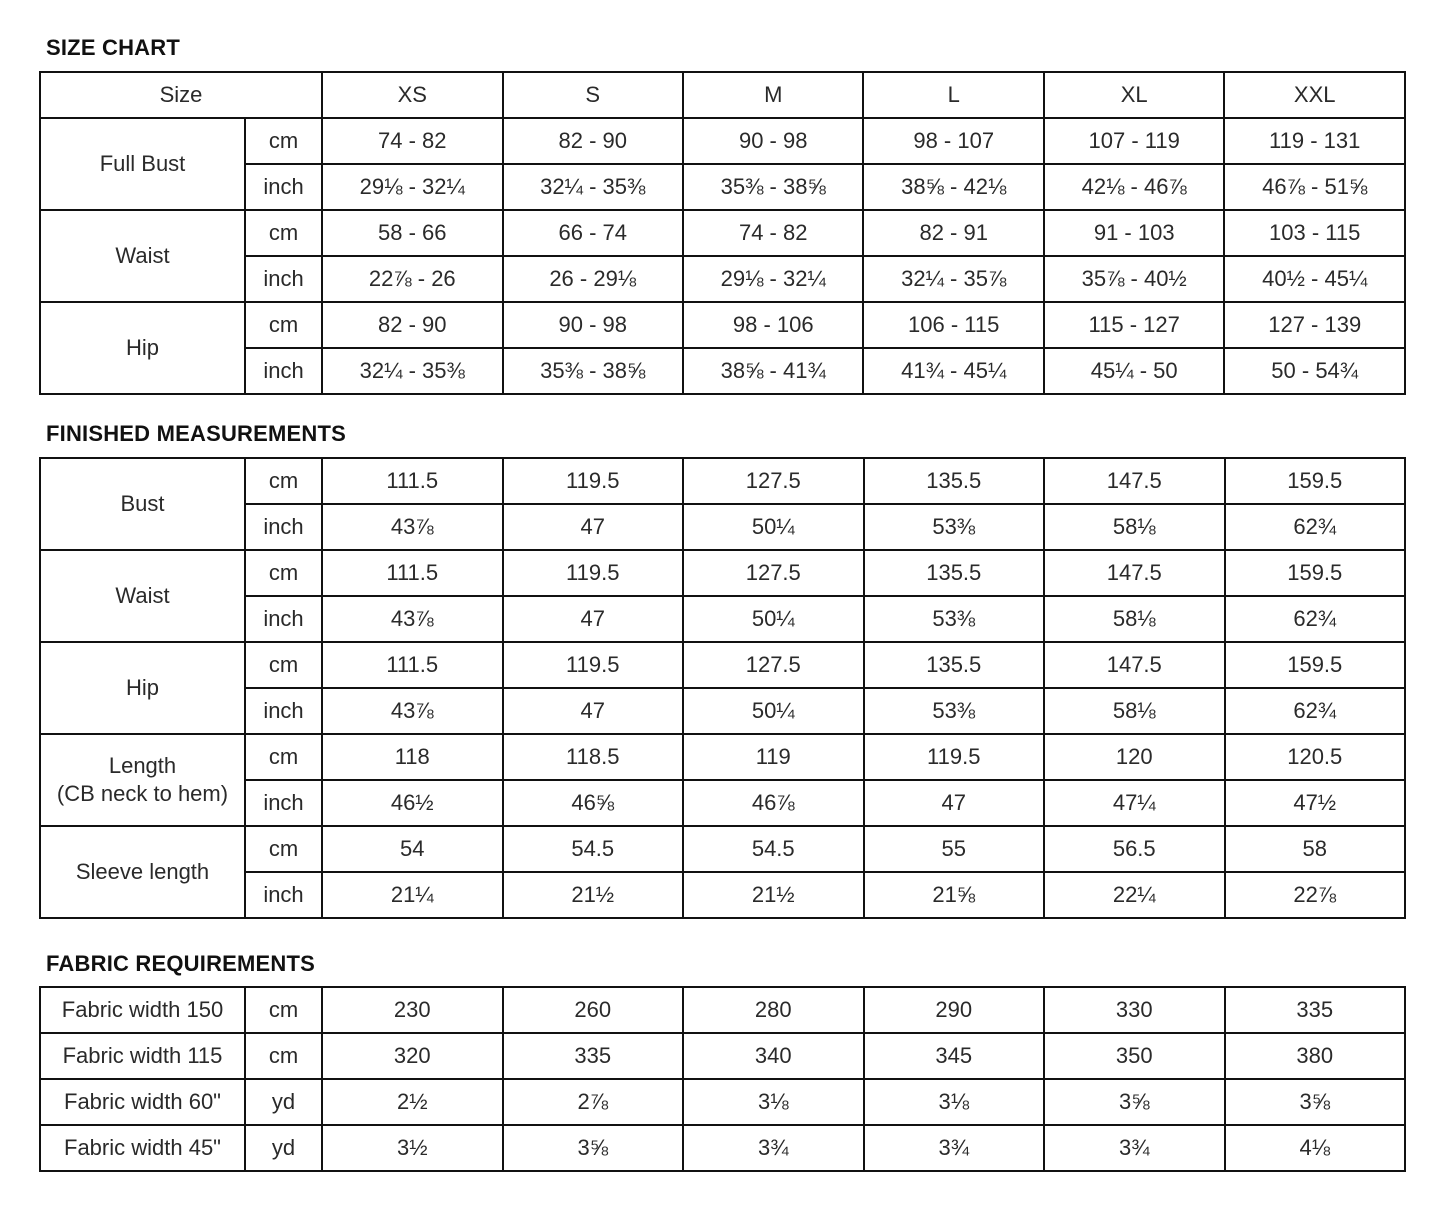  What do you see at coordinates (1314, 1010) in the screenshot?
I see `value-cell: 335` at bounding box center [1314, 1010].